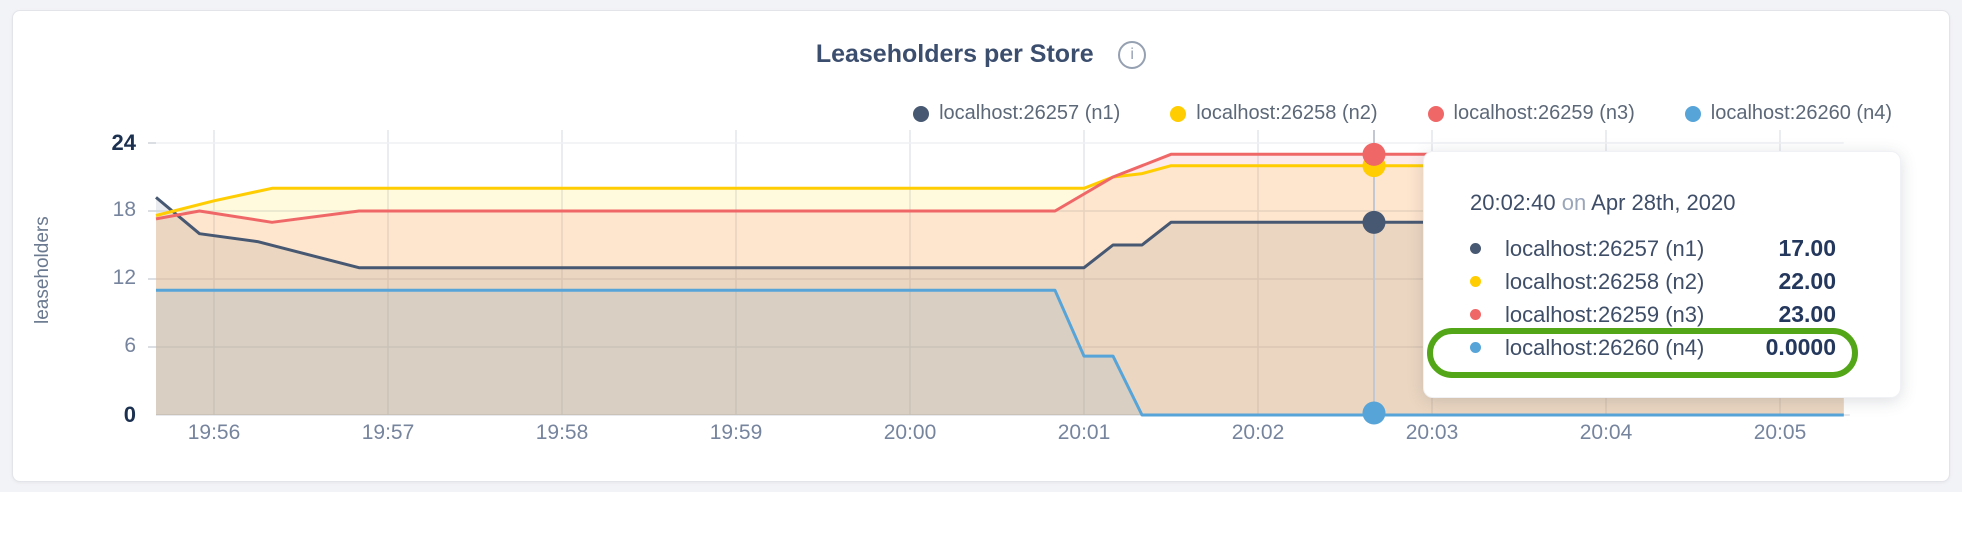 This screenshot has width=1962, height=534. I want to click on tooltip-row-n4: localhost:26260 (n4) 0.0000, so click(1653, 347).